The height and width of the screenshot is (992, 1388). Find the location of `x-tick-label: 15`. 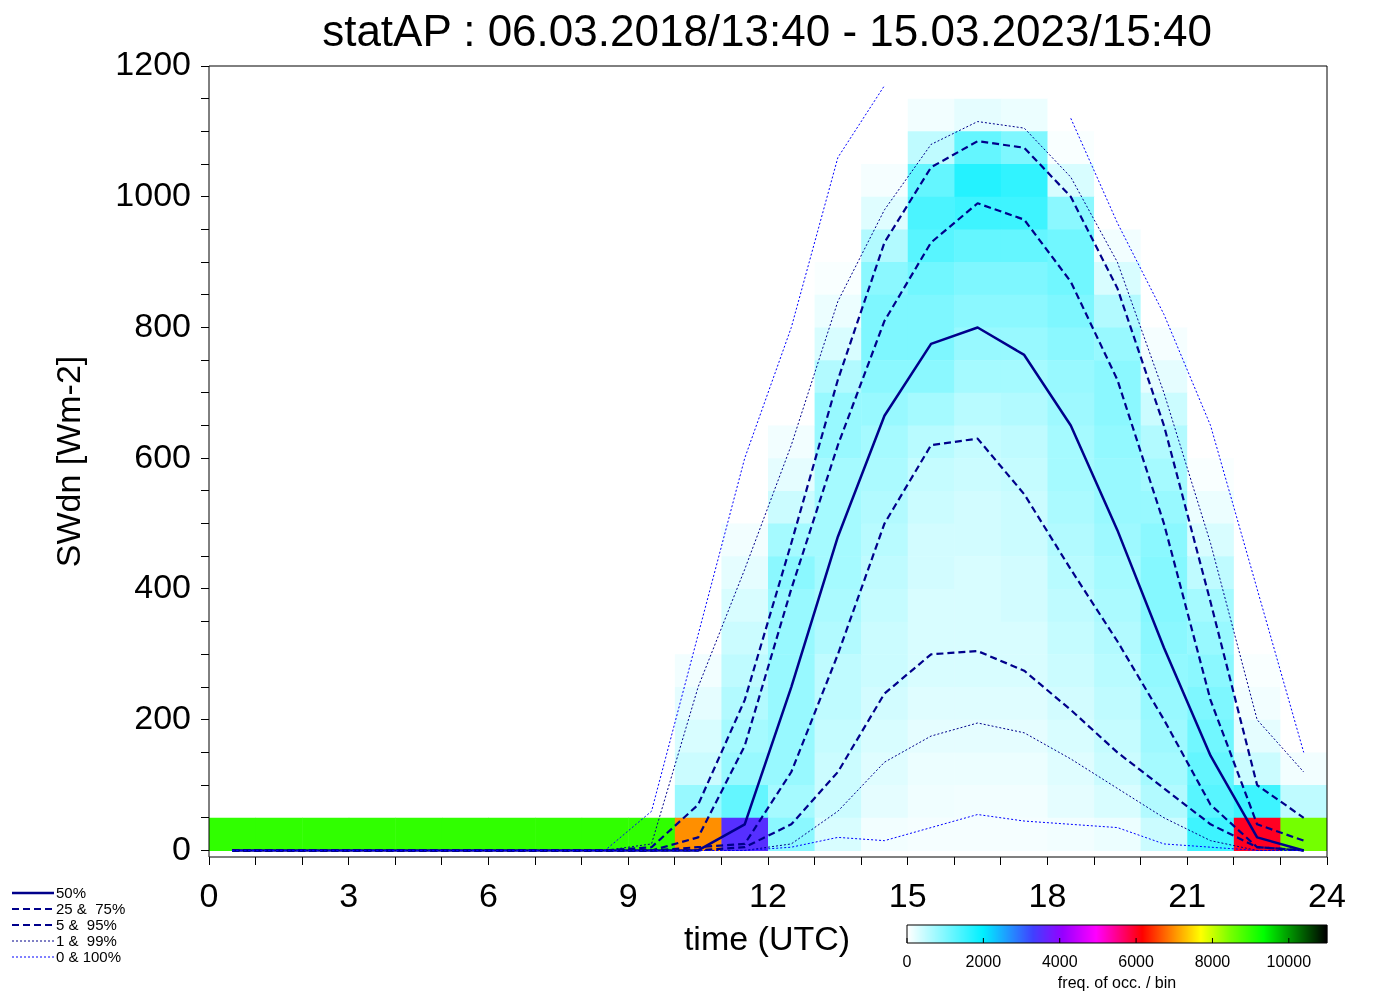

x-tick-label: 15 is located at coordinates (907, 894).